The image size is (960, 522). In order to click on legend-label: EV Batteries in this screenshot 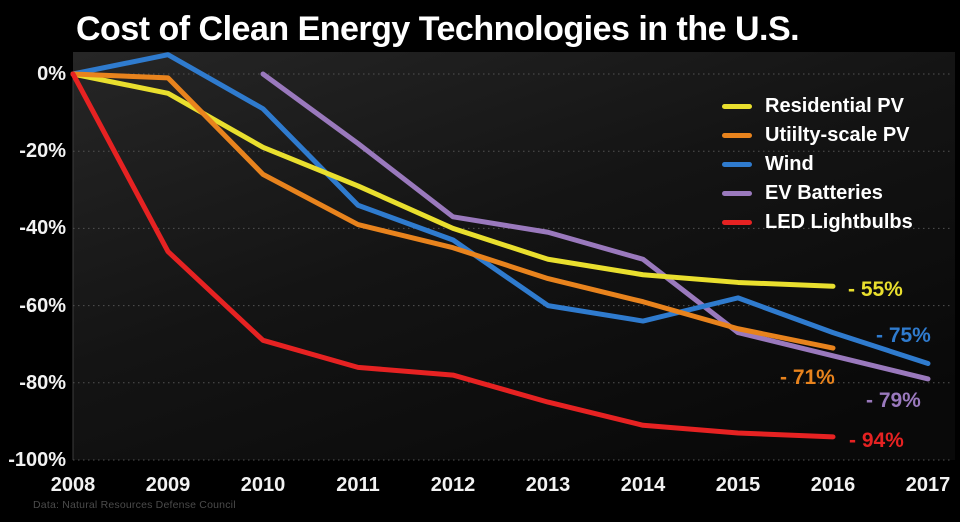, I will do `click(824, 193)`.